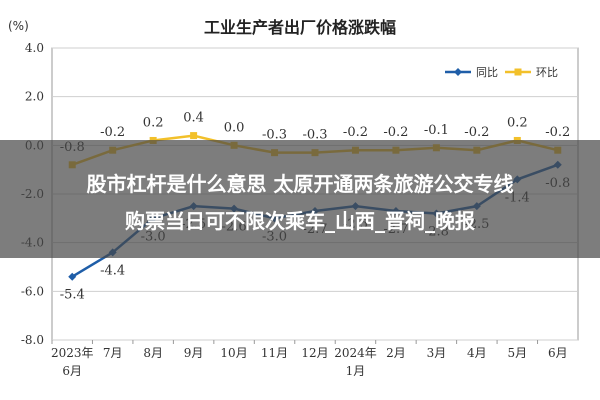  What do you see at coordinates (193, 118) in the screenshot?
I see `data-label: 0.4` at bounding box center [193, 118].